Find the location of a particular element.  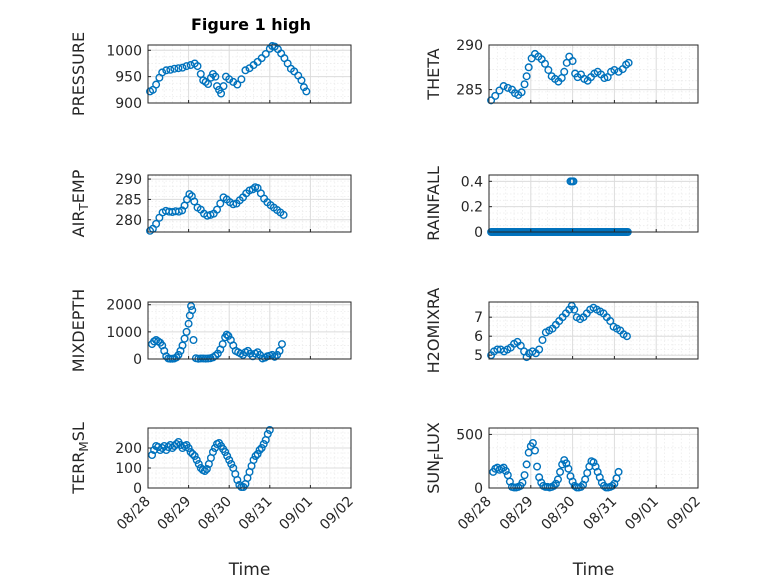

y-tick-label: 280 is located at coordinates (128, 221).